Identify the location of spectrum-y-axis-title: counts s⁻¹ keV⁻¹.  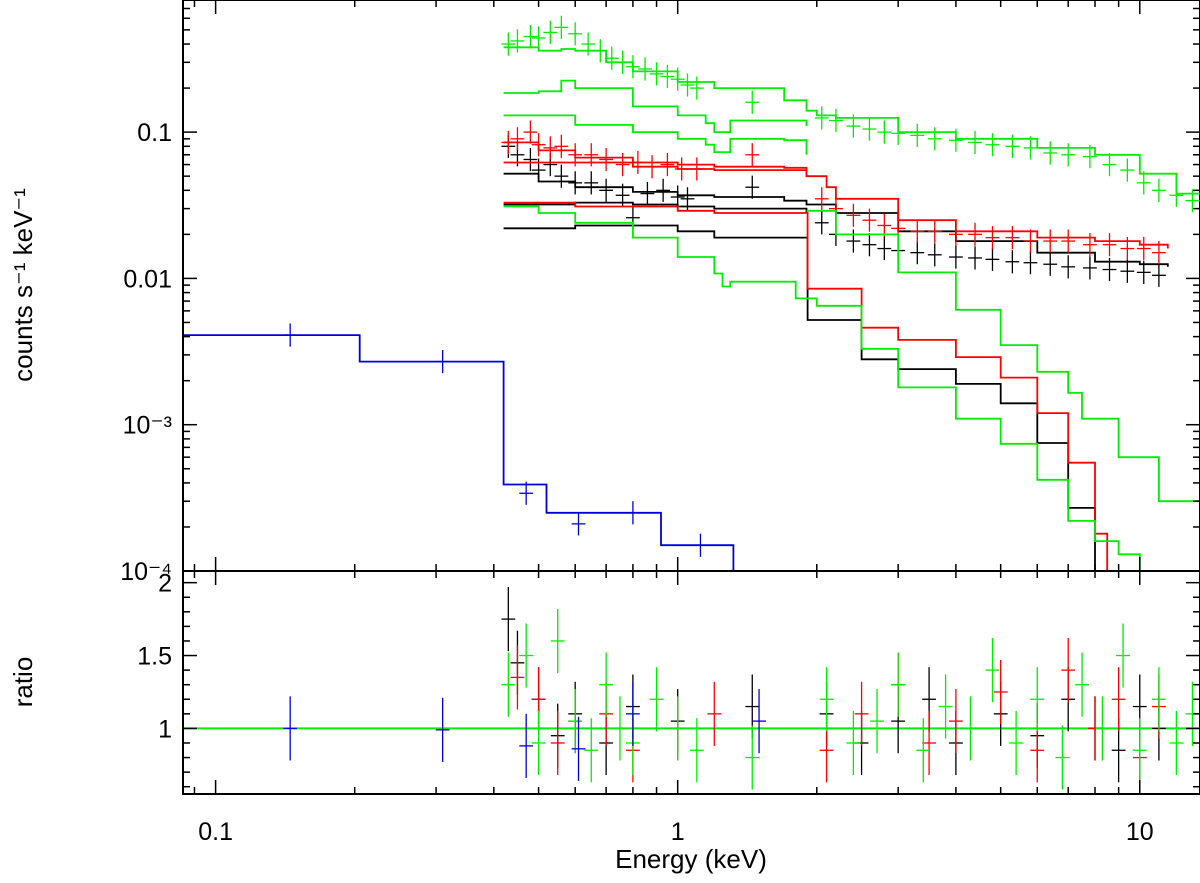
(23, 285).